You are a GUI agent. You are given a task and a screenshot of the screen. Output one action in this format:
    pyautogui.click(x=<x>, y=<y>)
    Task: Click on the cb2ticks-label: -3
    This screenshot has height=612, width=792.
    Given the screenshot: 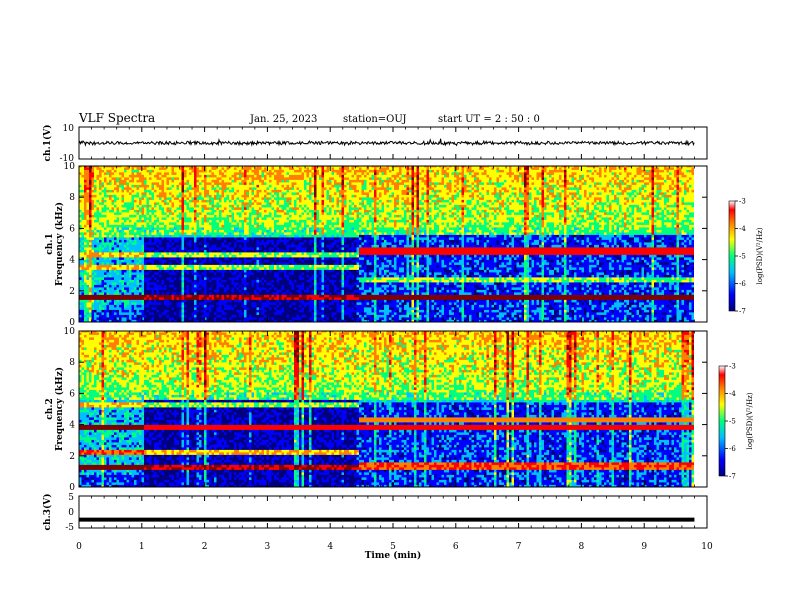 What is the action you would take?
    pyautogui.click(x=732, y=367)
    